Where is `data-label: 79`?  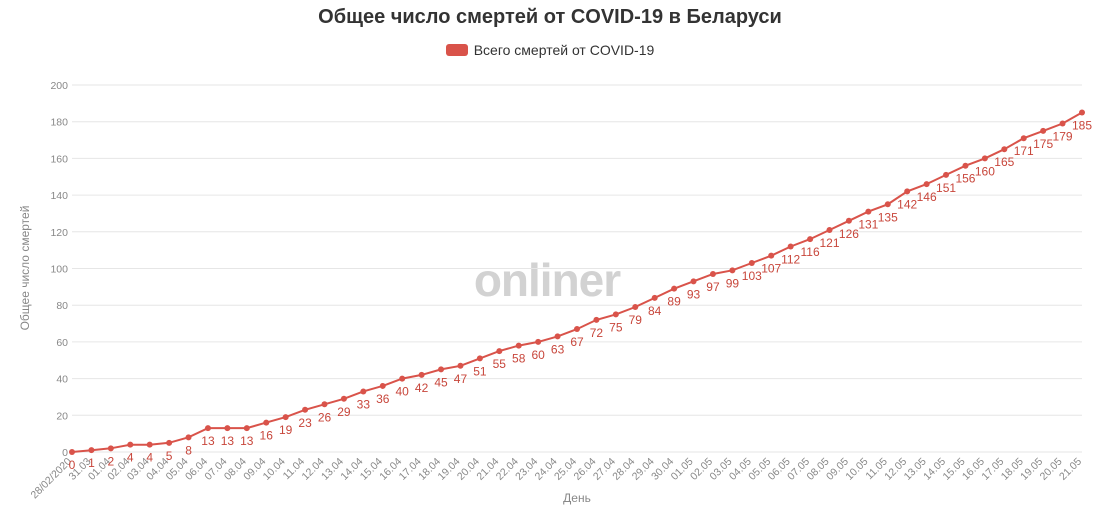
data-label: 79 is located at coordinates (636, 320).